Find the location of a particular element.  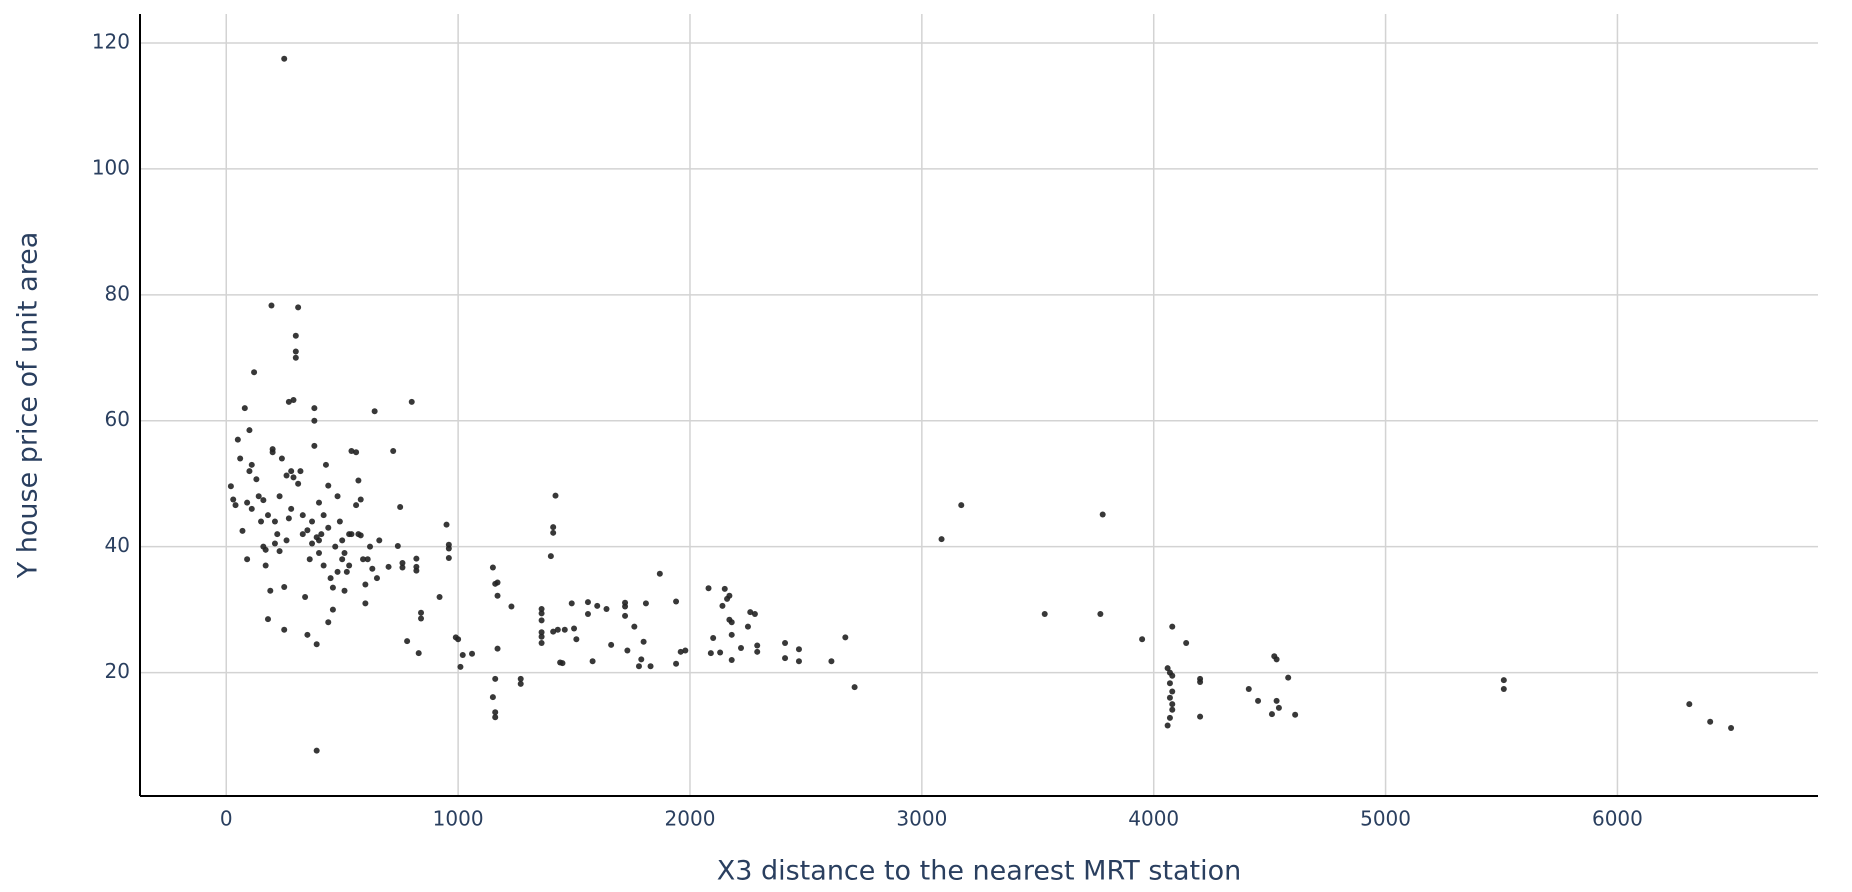

x-tick-label: 6000 is located at coordinates (1617, 819).